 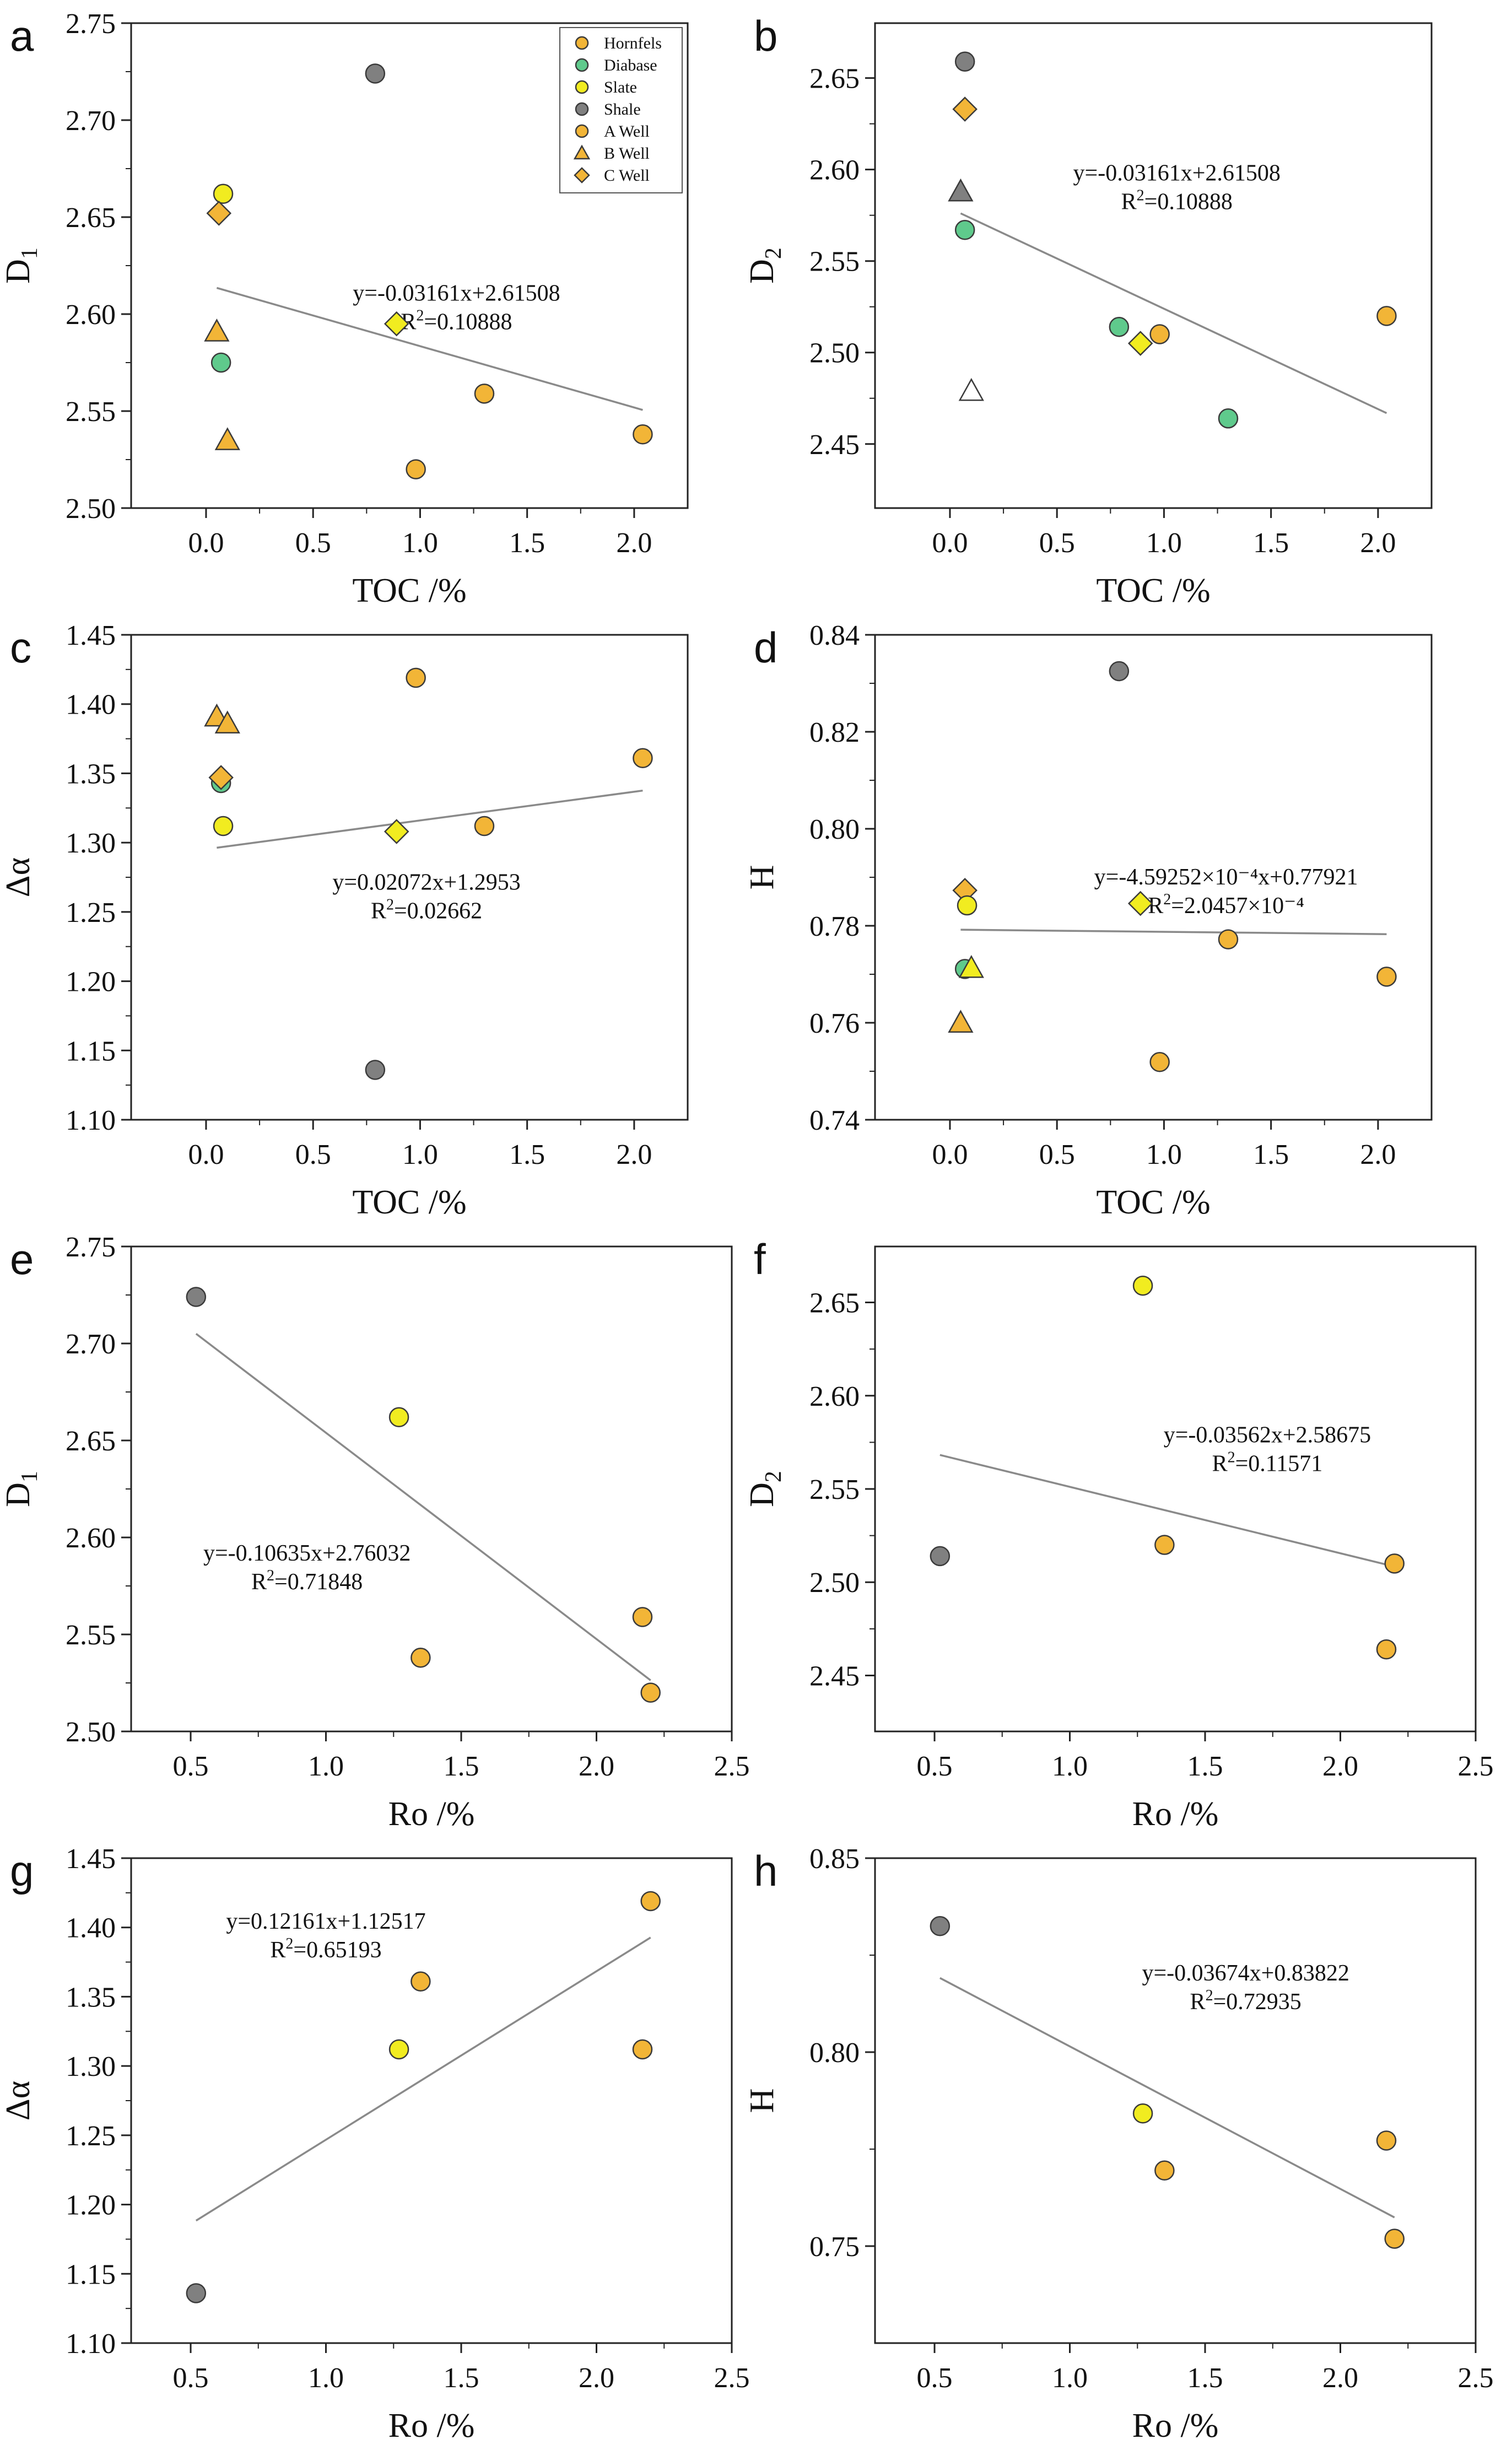 What do you see at coordinates (834, 262) in the screenshot?
I see `y-tick-label: 2.55` at bounding box center [834, 262].